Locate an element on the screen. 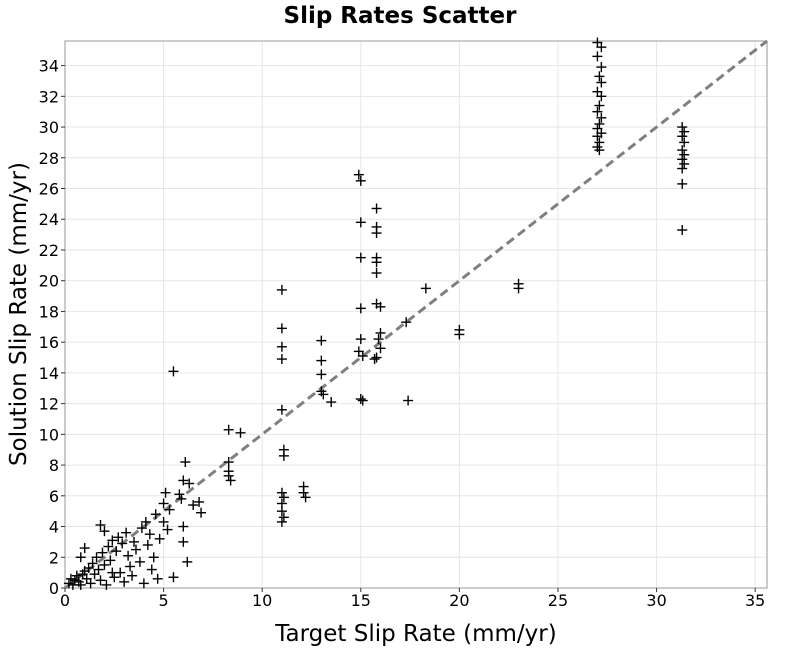  y-tick-label: 18 is located at coordinates (49, 311).